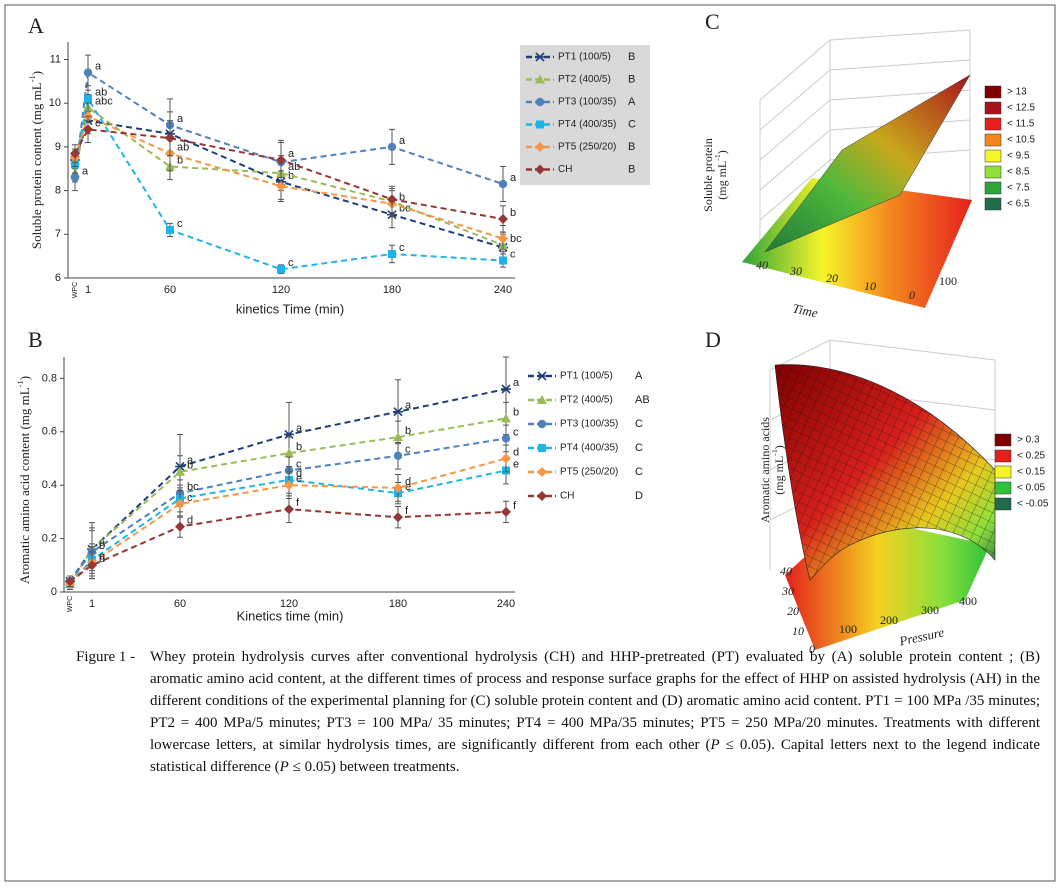  What do you see at coordinates (1018, 156) in the screenshot?
I see `legend-label: < 9.5` at bounding box center [1018, 156].